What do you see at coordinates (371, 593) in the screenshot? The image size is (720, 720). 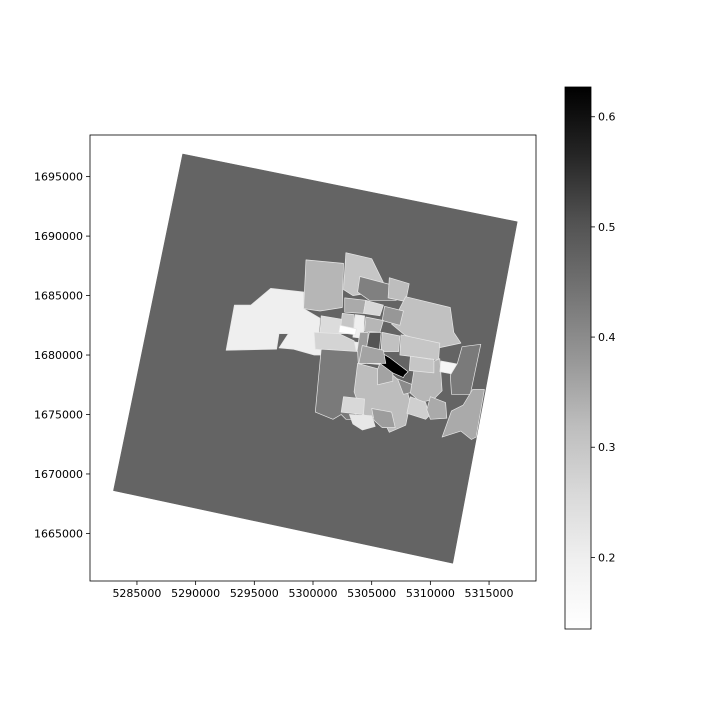 I see `x-tick-label: 5305000` at bounding box center [371, 593].